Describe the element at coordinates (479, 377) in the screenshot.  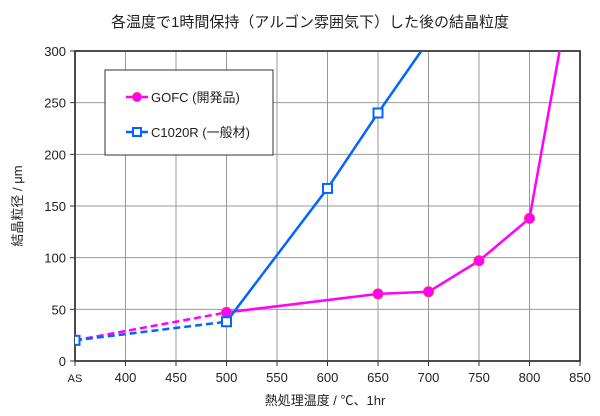
I see `x-tick-label: 750` at that location.